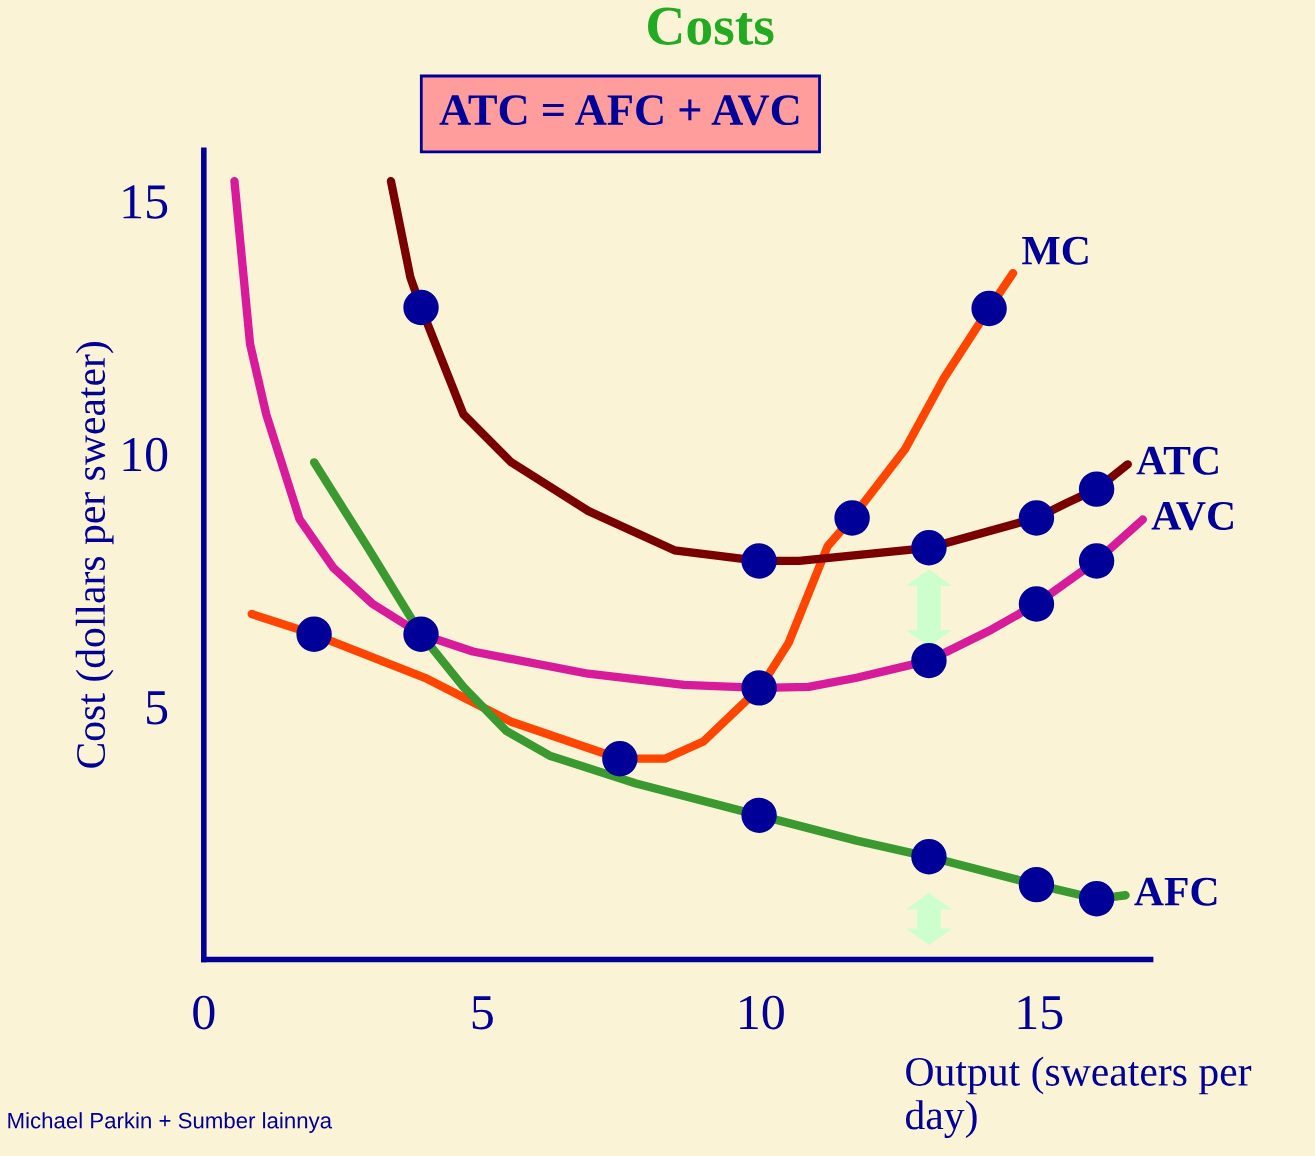 The width and height of the screenshot is (1315, 1156). What do you see at coordinates (762, 1012) in the screenshot?
I see `x-tick-label: 10` at bounding box center [762, 1012].